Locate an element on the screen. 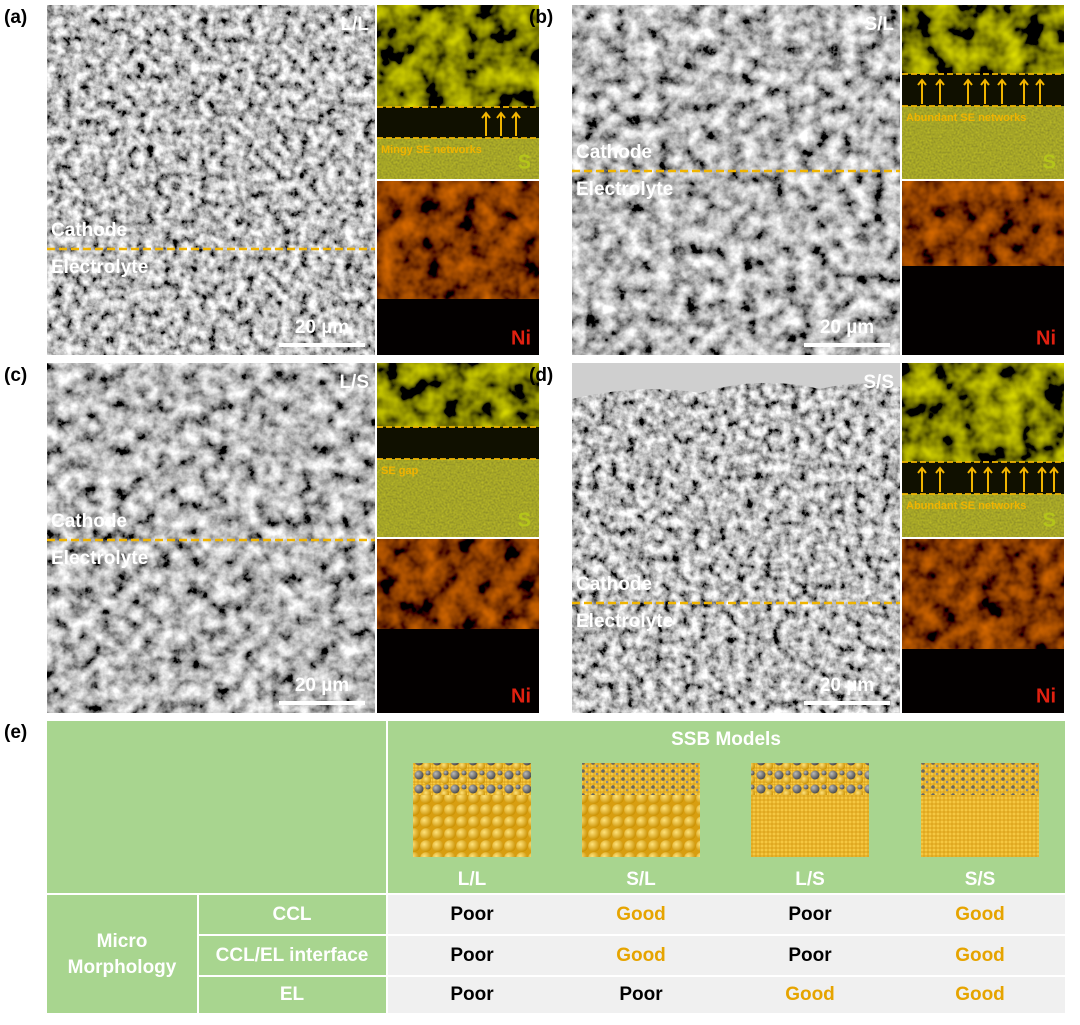 This screenshot has width=1080, height=1025. background is located at coordinates (736, 381).